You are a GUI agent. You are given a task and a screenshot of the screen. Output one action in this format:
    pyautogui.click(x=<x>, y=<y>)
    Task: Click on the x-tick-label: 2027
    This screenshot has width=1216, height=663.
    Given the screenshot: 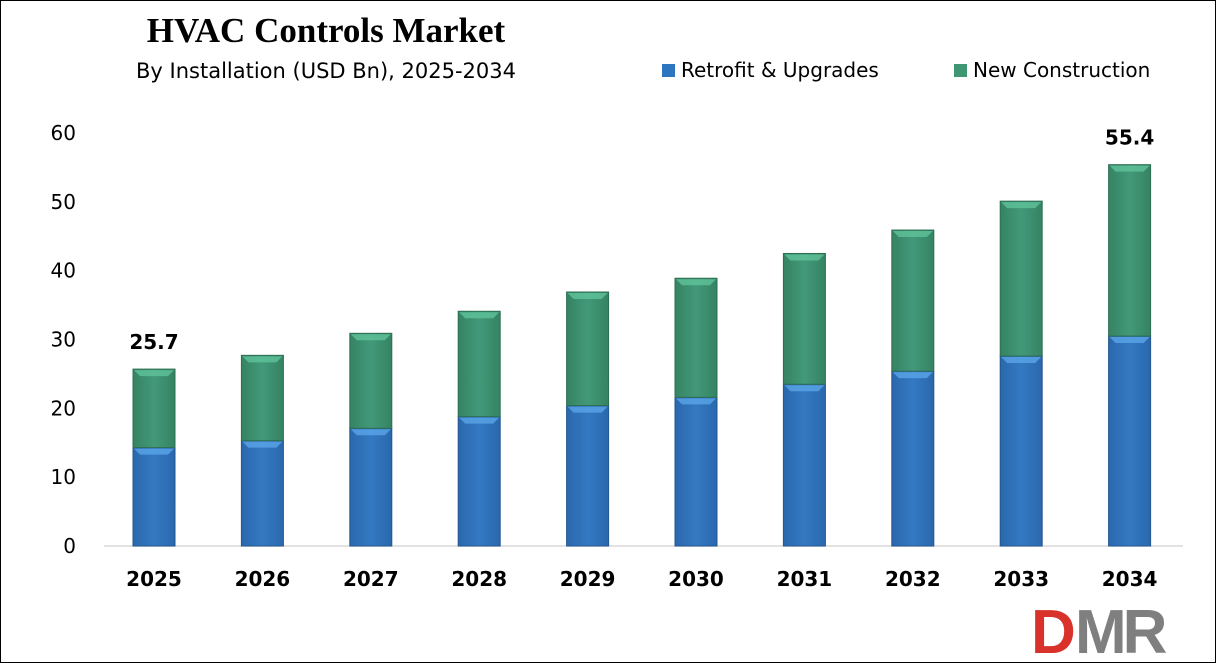 What is the action you would take?
    pyautogui.click(x=371, y=579)
    